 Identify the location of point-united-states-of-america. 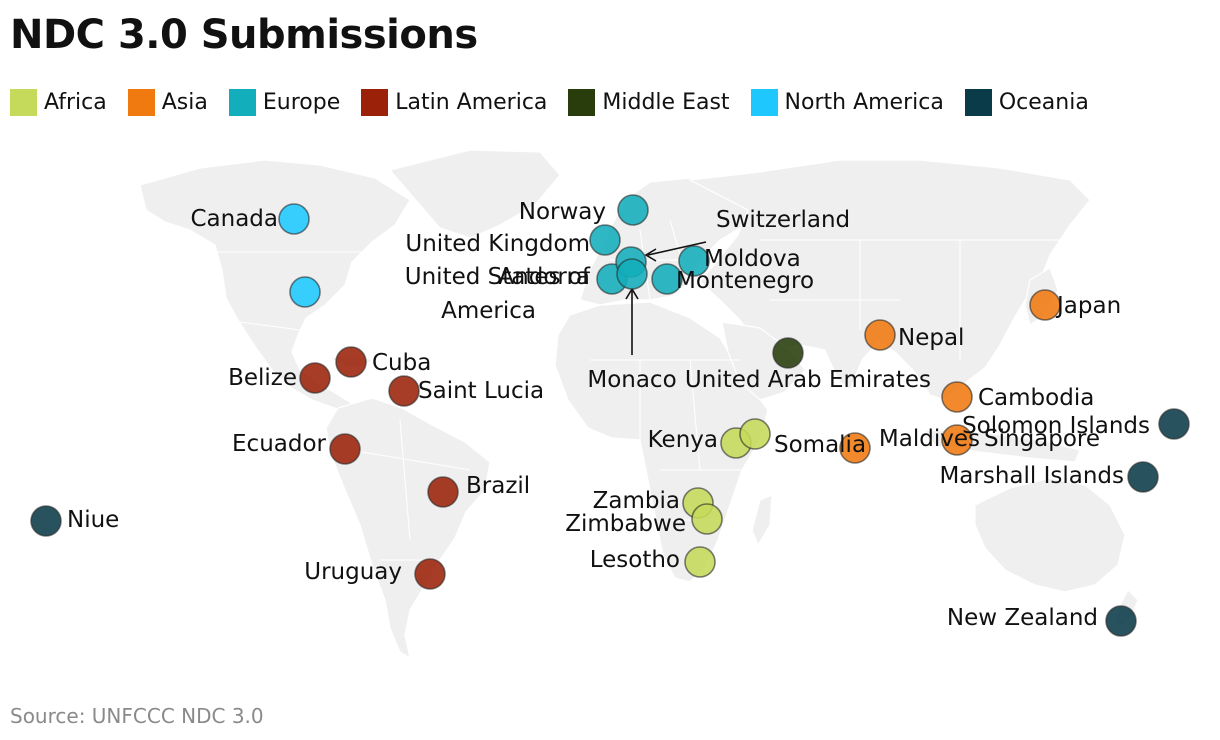
(305, 292).